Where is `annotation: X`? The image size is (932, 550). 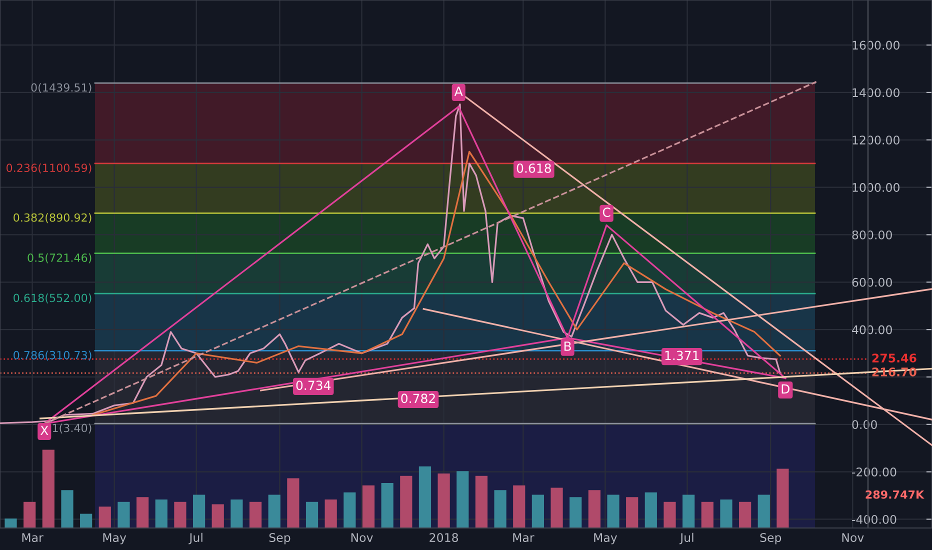
annotation: X is located at coordinates (44, 430).